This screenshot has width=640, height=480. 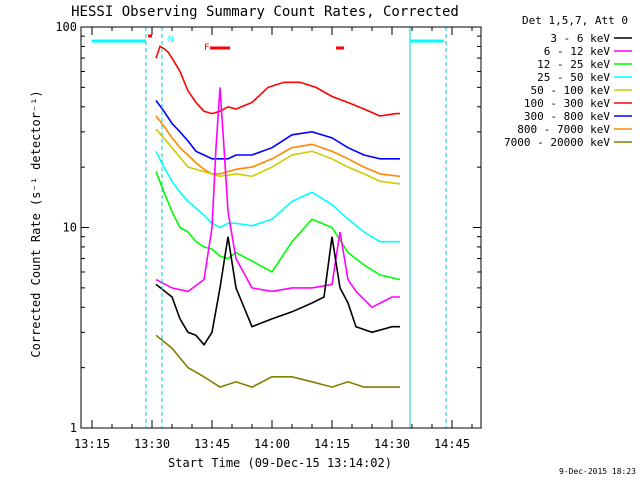 I want to click on y-axis-label: Corrected Count Rate (s⁻¹ detector⁻¹), so click(x=36, y=223).